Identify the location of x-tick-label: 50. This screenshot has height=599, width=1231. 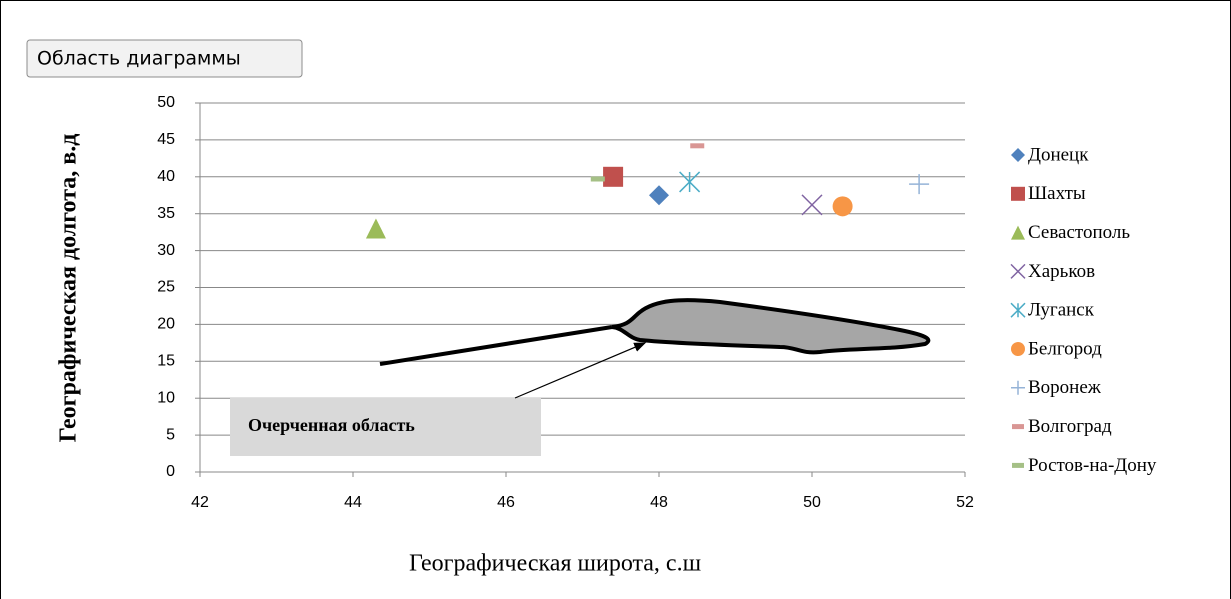
(812, 502).